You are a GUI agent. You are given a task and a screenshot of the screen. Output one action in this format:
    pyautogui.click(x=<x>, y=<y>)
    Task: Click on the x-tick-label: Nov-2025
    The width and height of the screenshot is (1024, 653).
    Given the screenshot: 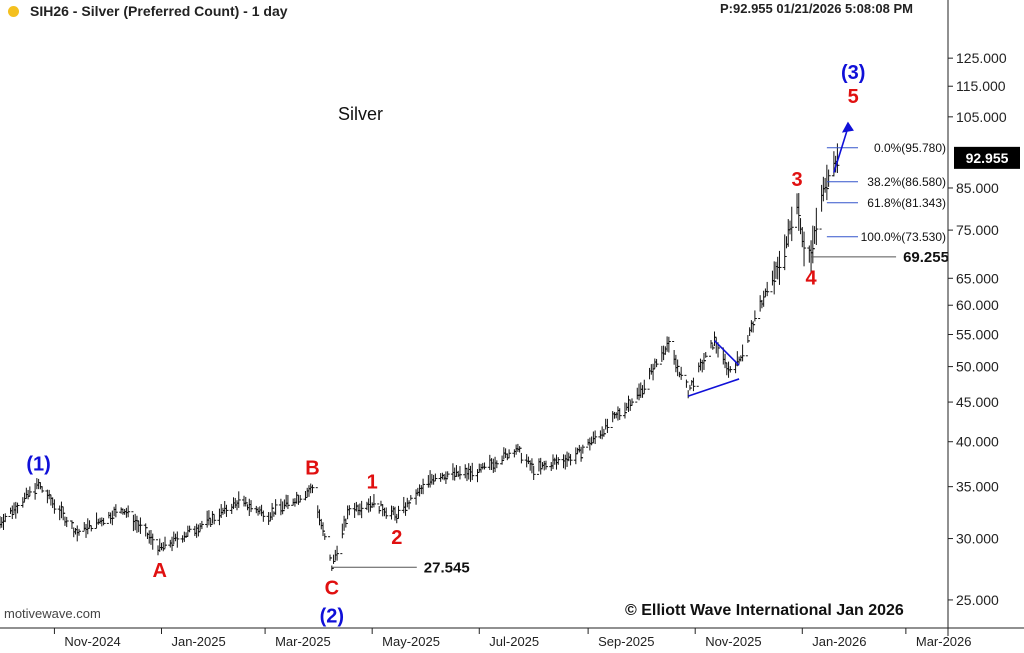 What is the action you would take?
    pyautogui.click(x=733, y=641)
    